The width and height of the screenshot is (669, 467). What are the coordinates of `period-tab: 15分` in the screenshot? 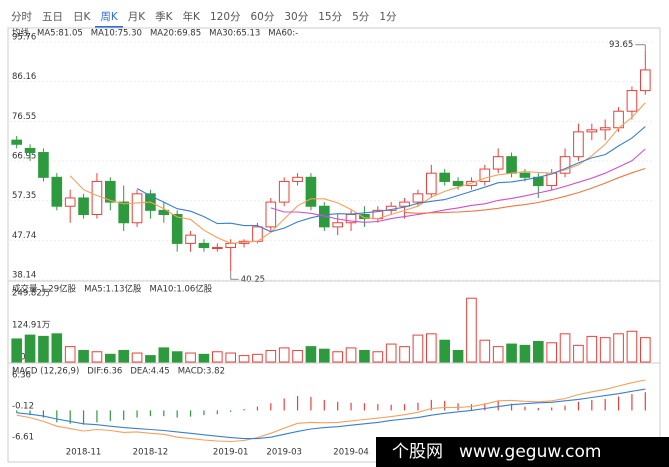 It's located at (330, 17).